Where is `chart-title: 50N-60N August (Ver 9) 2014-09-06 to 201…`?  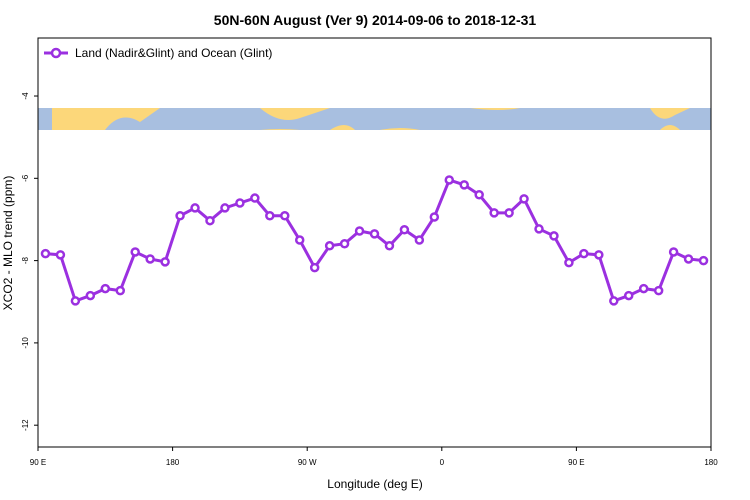 chart-title: 50N-60N August (Ver 9) 2014-09-06 to 201… is located at coordinates (375, 20).